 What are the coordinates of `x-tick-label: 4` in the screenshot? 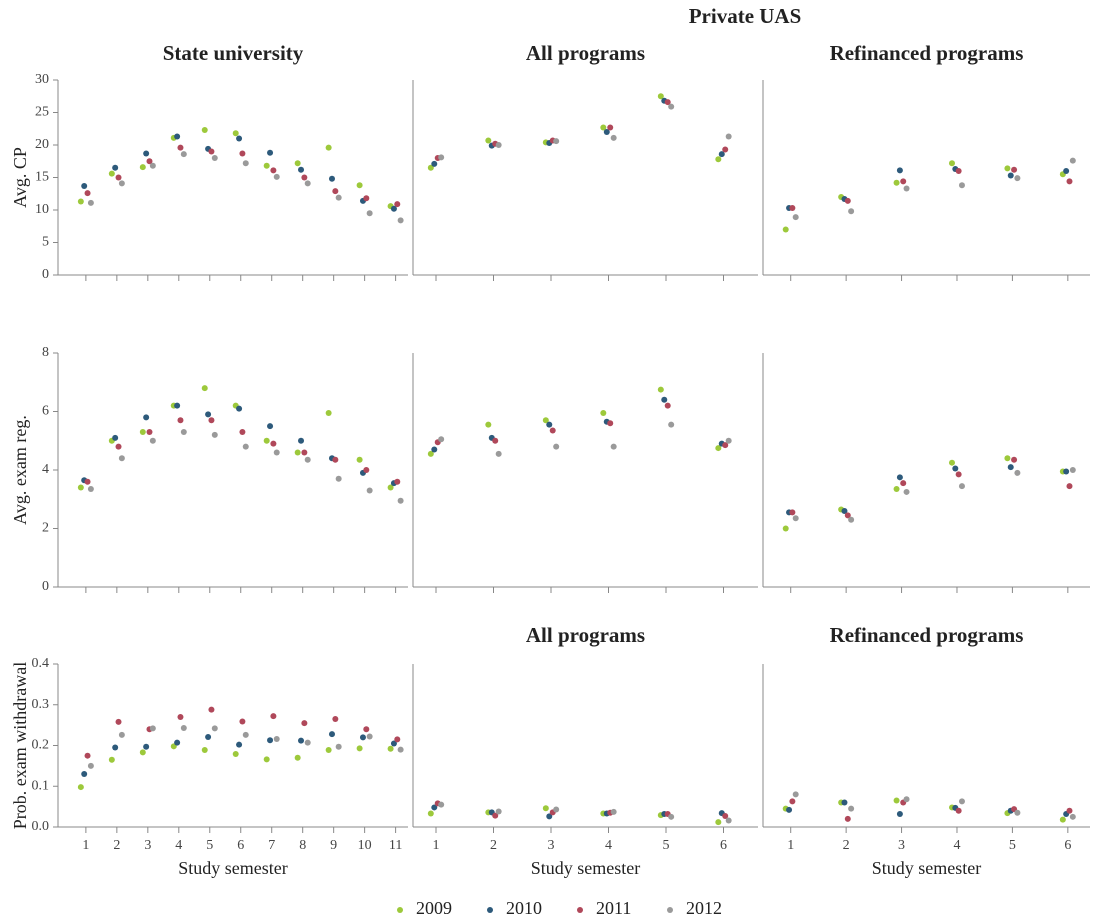 It's located at (178, 845).